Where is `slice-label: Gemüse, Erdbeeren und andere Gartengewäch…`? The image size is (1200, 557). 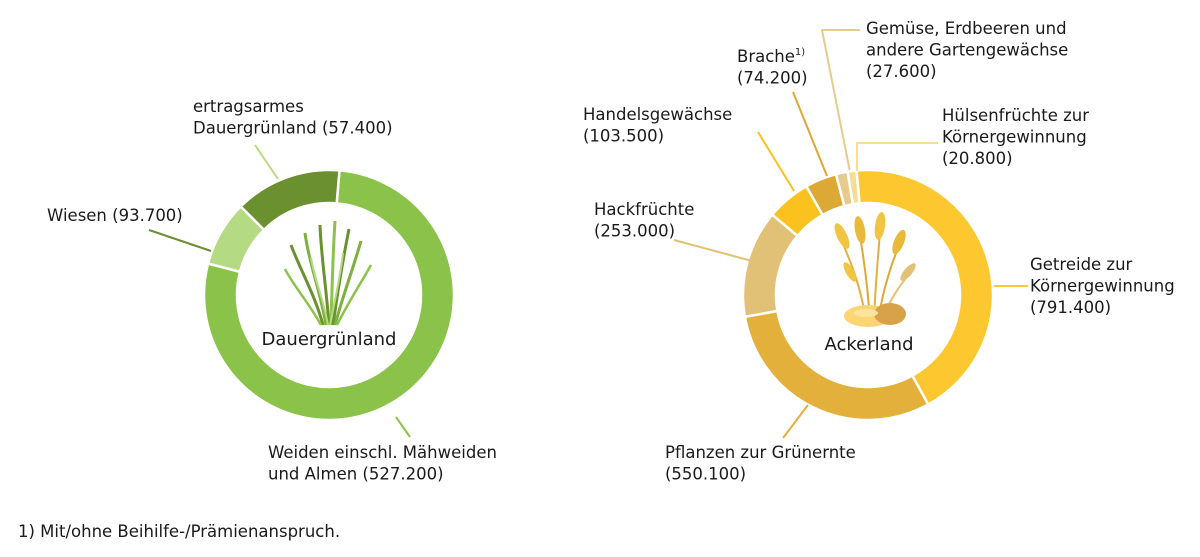
slice-label: Gemüse, Erdbeeren und andere Gartengewäch… is located at coordinates (967, 50).